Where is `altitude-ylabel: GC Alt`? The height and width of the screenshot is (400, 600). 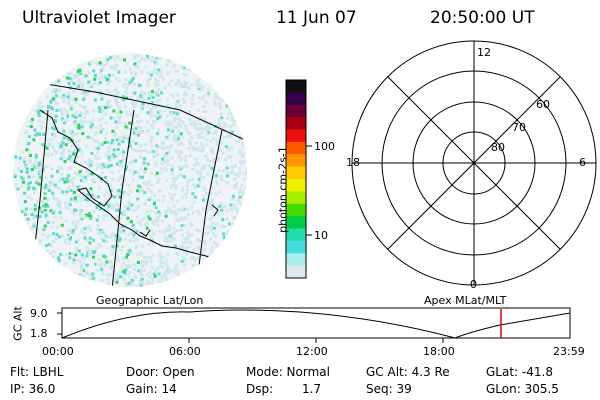
altitude-ylabel: GC Alt is located at coordinates (18, 323).